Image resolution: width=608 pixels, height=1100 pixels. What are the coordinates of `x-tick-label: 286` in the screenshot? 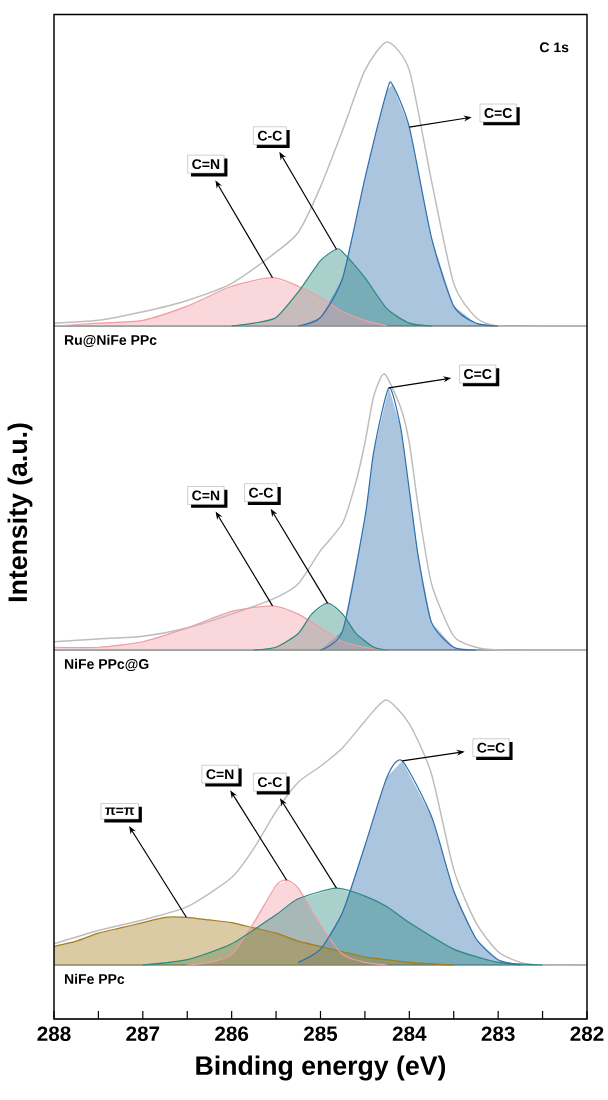 It's located at (232, 1034).